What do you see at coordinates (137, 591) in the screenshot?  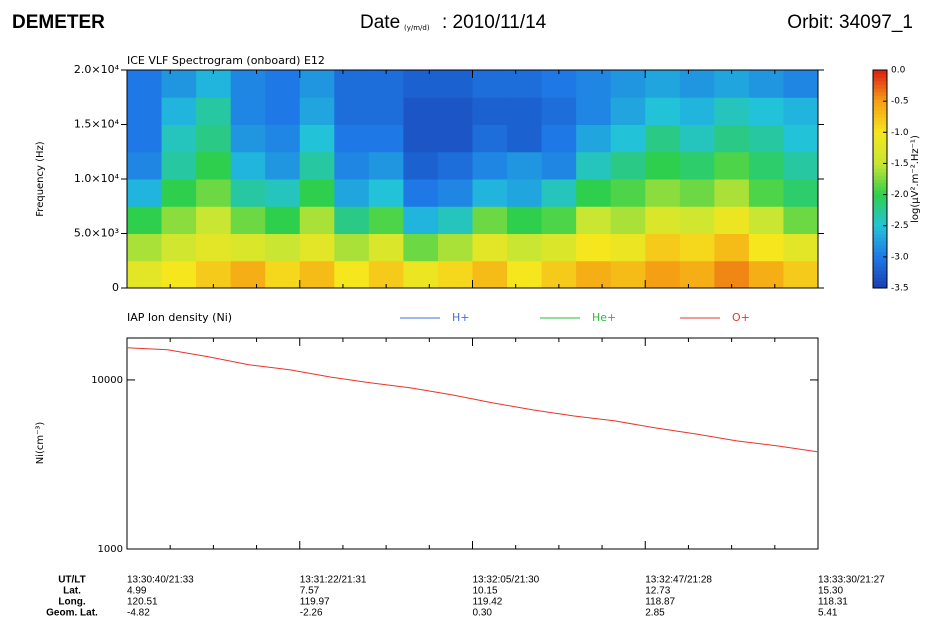 I see `row-value: 4.99` at bounding box center [137, 591].